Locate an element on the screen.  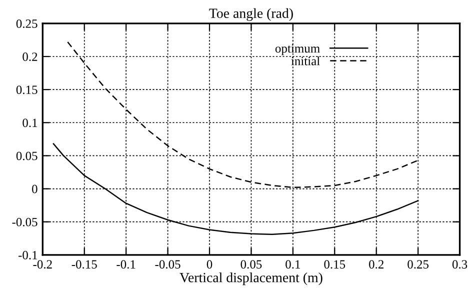
x-tick-label: 0.05 is located at coordinates (251, 264).